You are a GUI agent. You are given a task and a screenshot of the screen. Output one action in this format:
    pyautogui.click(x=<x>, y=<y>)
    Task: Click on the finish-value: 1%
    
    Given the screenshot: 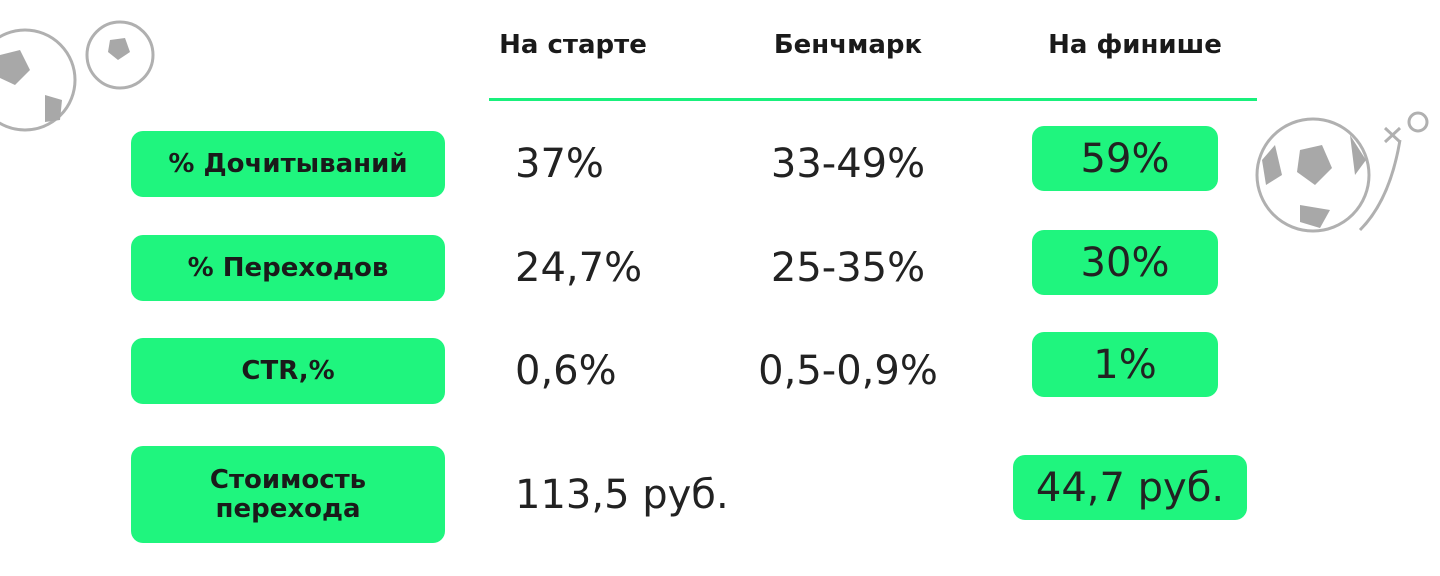 What is the action you would take?
    pyautogui.click(x=1125, y=364)
    